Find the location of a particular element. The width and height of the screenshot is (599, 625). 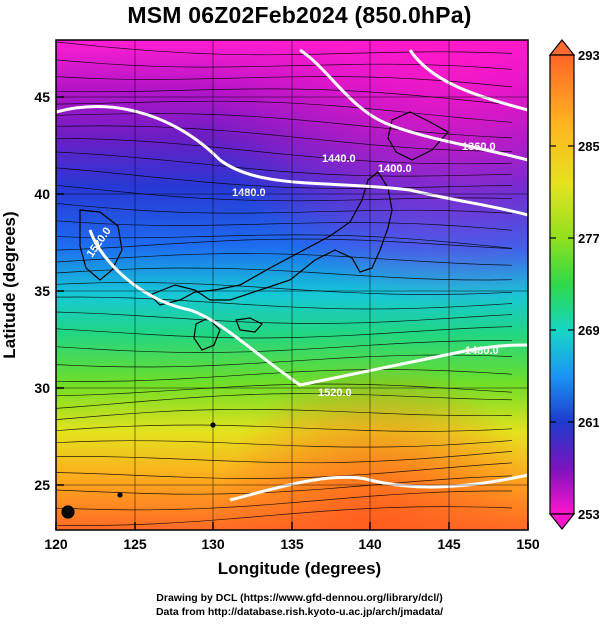

x-tick-label: 150 is located at coordinates (528, 544).